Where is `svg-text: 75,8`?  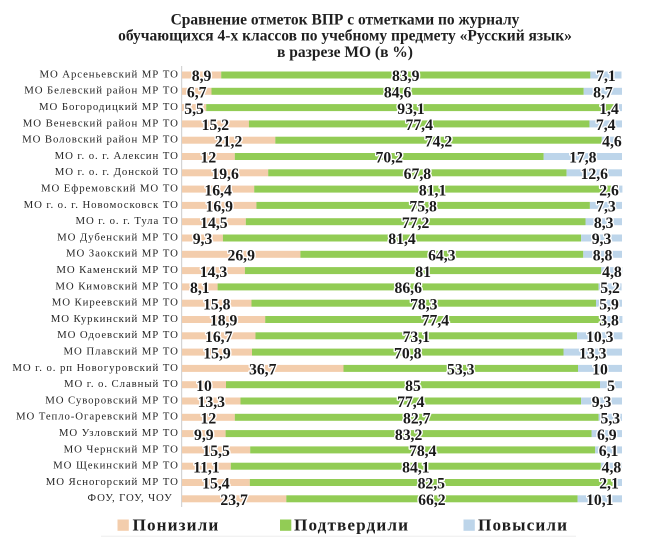
svg-text: 75,8 is located at coordinates (423, 207).